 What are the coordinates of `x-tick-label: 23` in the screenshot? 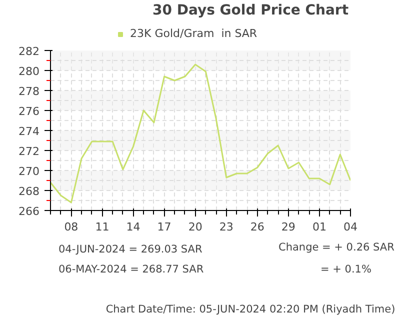 It's located at (226, 227).